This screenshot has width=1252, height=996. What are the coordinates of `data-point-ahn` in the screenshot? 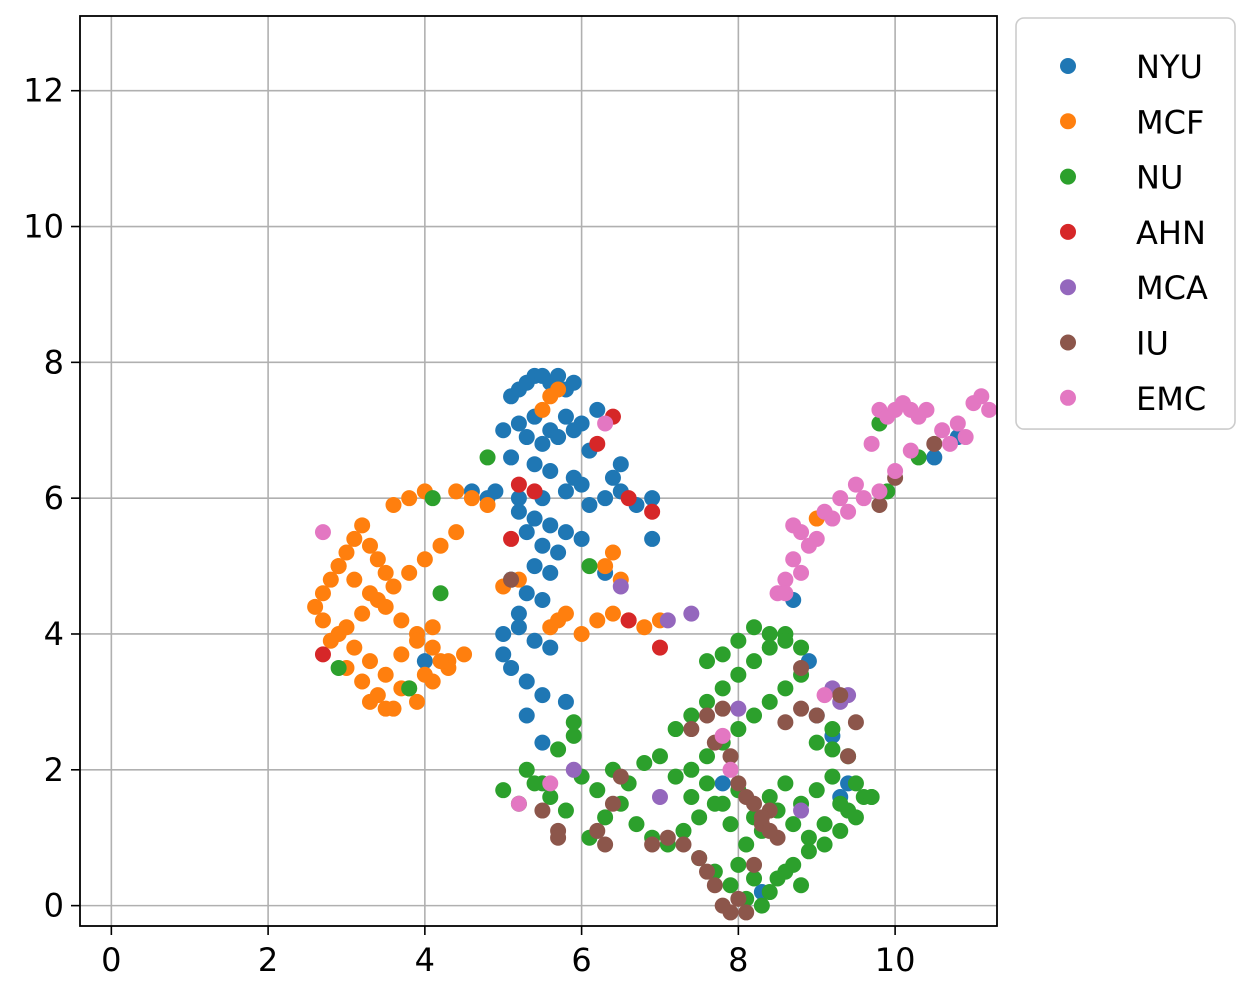 It's located at (534, 491).